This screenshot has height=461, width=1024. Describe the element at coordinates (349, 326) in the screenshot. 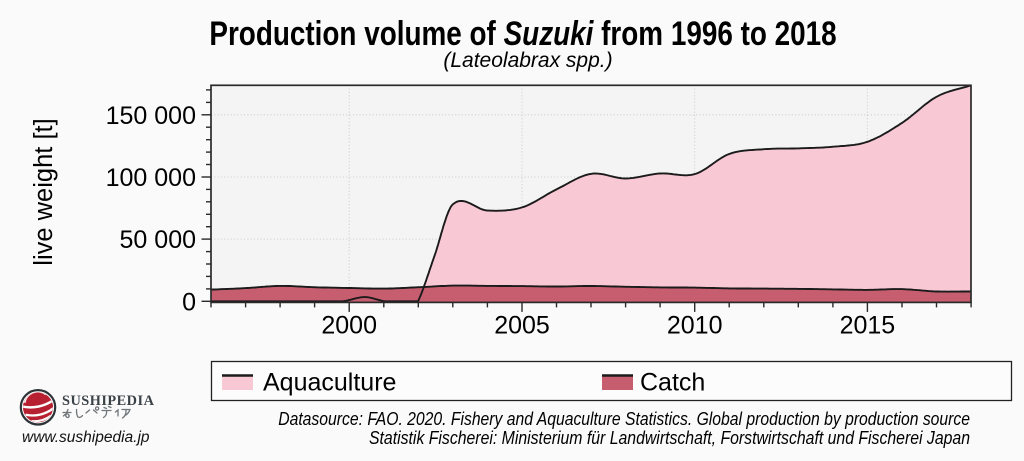

I see `svg-text: 2000` at that location.